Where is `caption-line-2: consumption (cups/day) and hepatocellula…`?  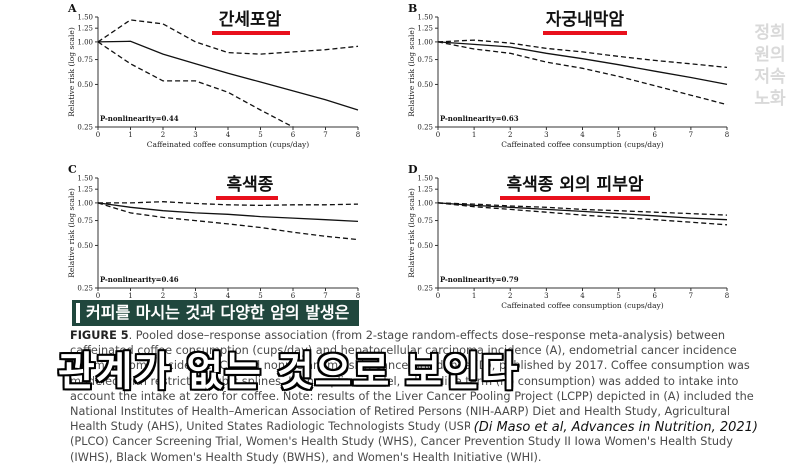
caption-line-2: consumption (cups/day) and hepatocellula… is located at coordinates (403, 358).